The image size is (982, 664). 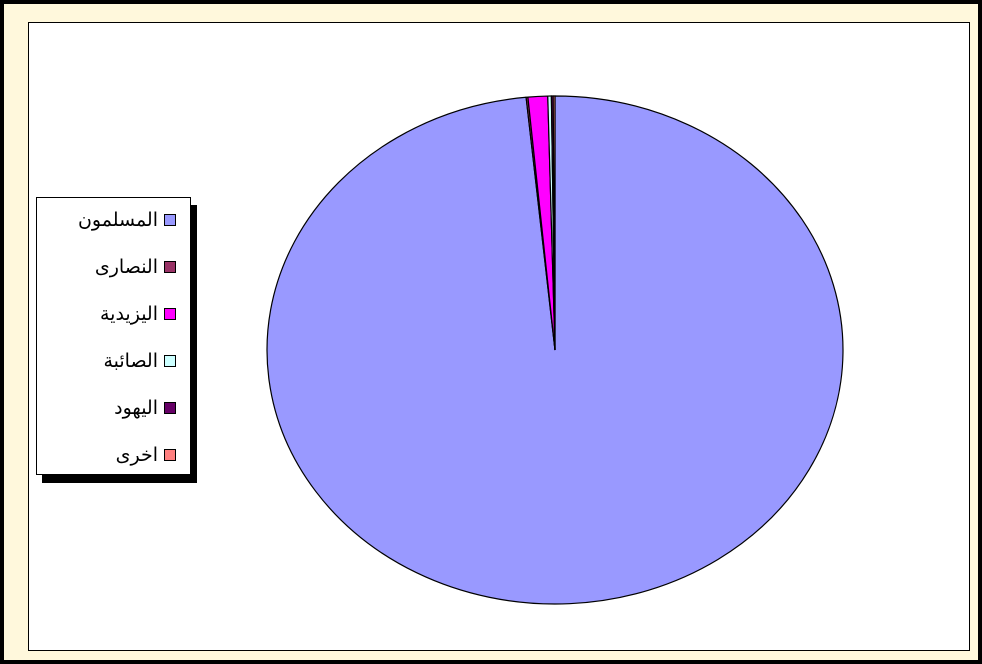 What do you see at coordinates (117, 220) in the screenshot?
I see `legend-label: المسلمون` at bounding box center [117, 220].